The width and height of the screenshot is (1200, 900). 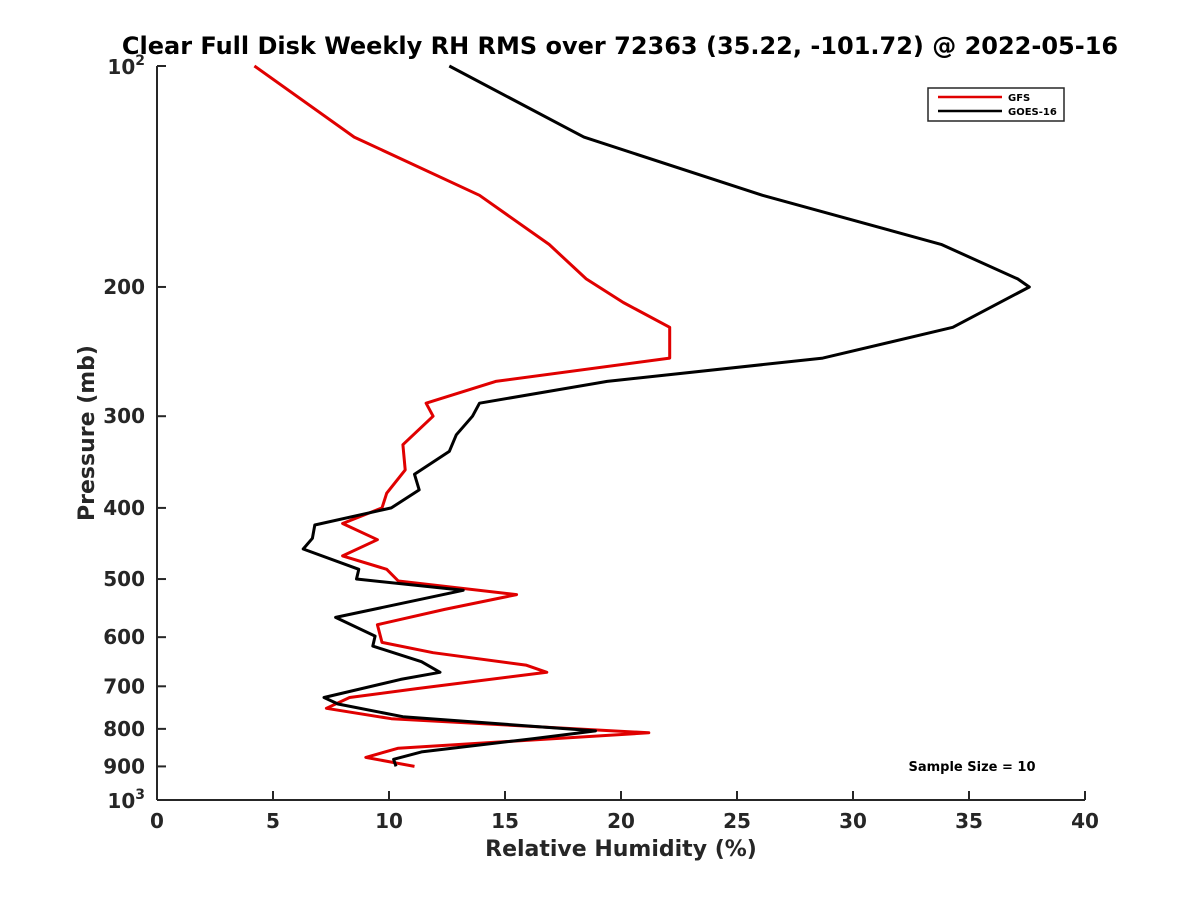 What do you see at coordinates (124, 686) in the screenshot?
I see `y-tick-label: 700` at bounding box center [124, 686].